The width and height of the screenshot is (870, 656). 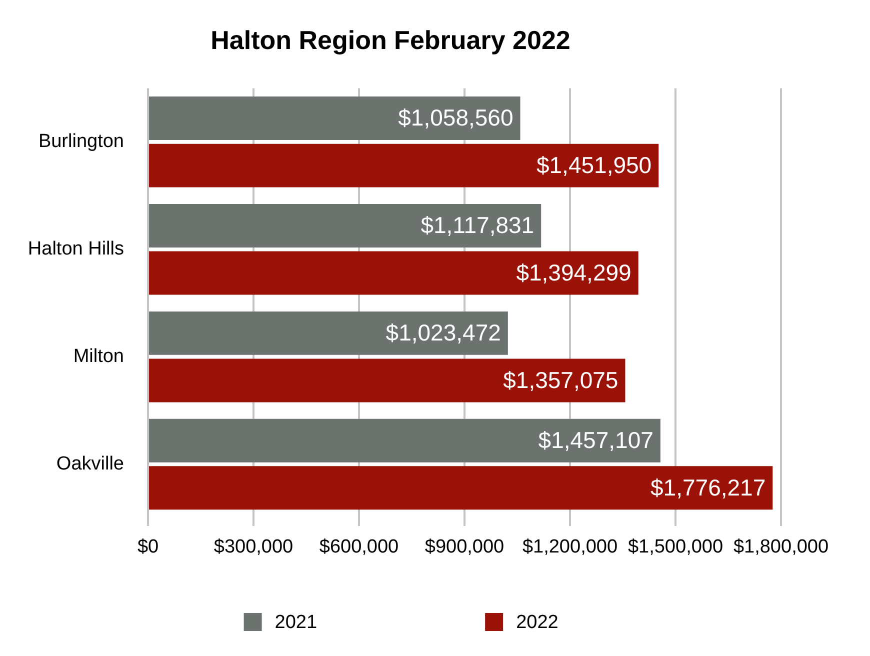 I want to click on x-tick-label: $1,200,000, so click(x=570, y=547).